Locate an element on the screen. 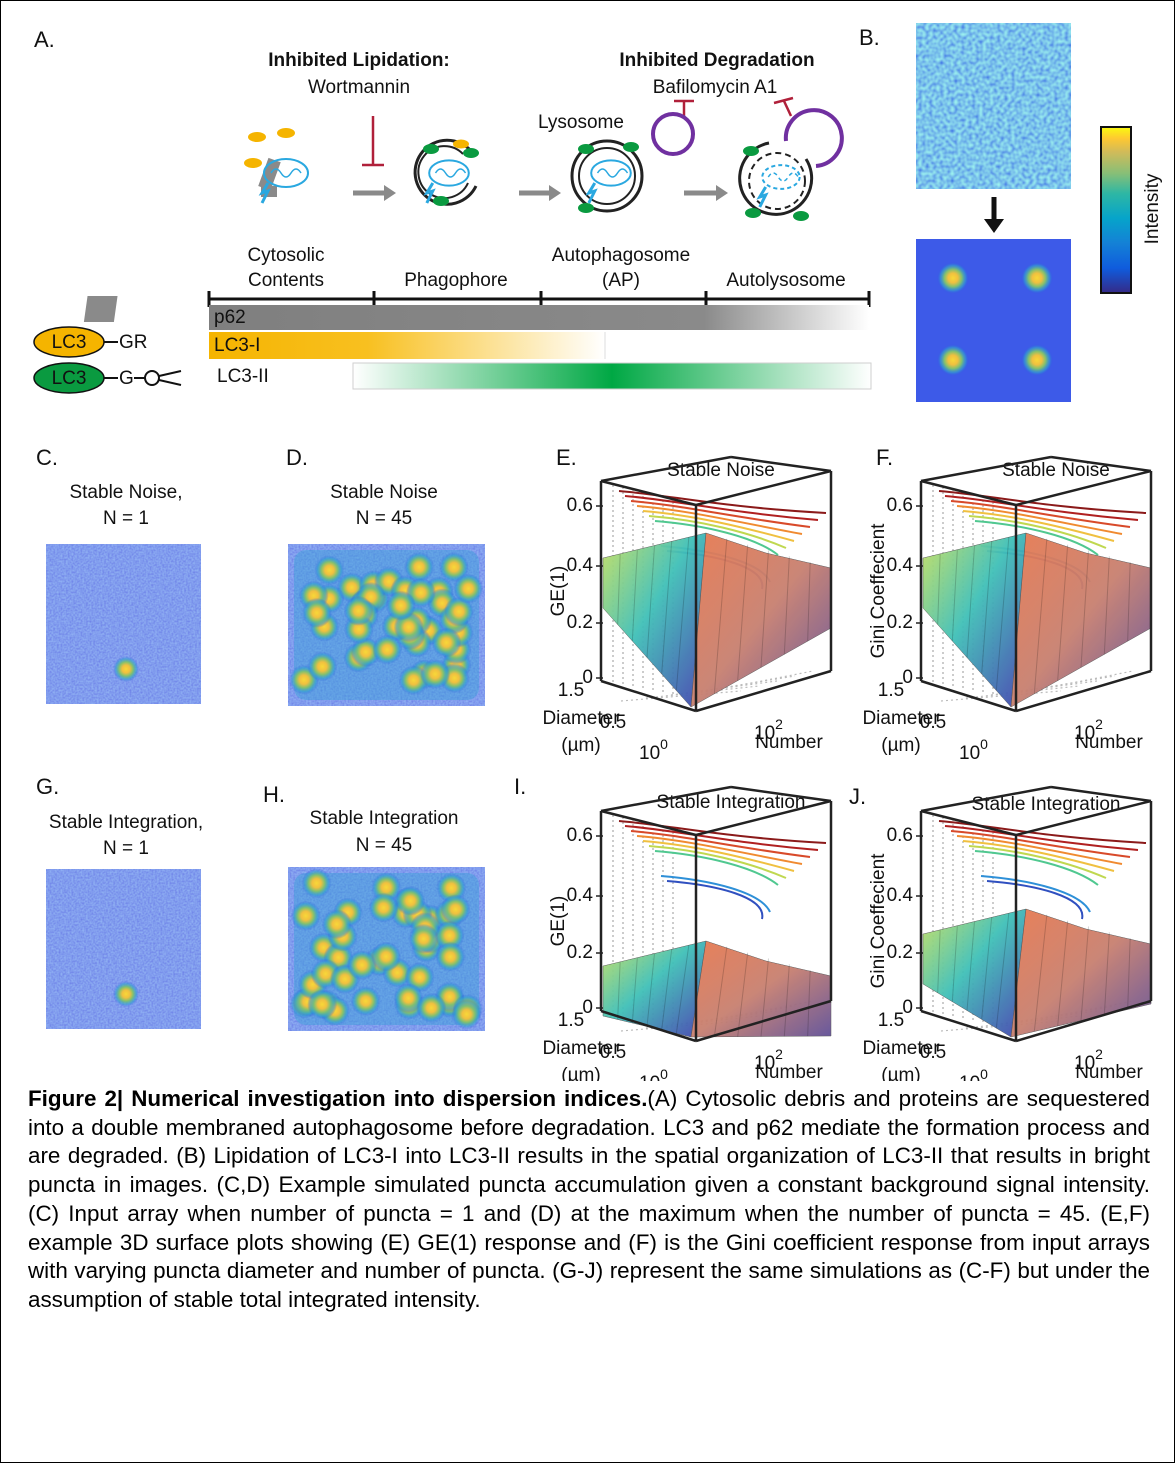  diameter-tick-label: 0.5 is located at coordinates (613, 1052).